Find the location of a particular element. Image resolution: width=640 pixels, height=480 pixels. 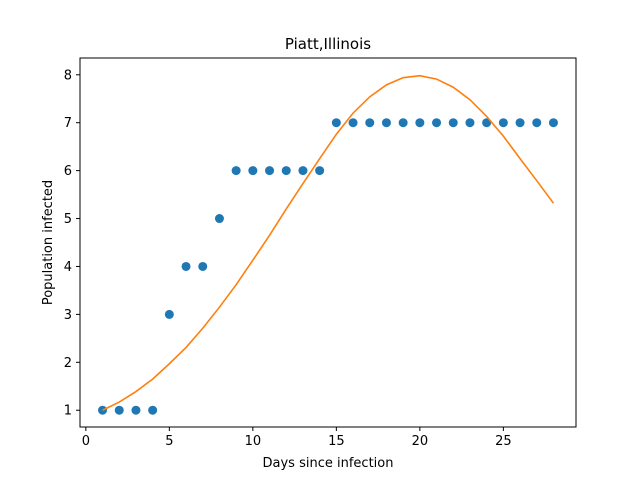

y-tick-label: 6 is located at coordinates (68, 171).